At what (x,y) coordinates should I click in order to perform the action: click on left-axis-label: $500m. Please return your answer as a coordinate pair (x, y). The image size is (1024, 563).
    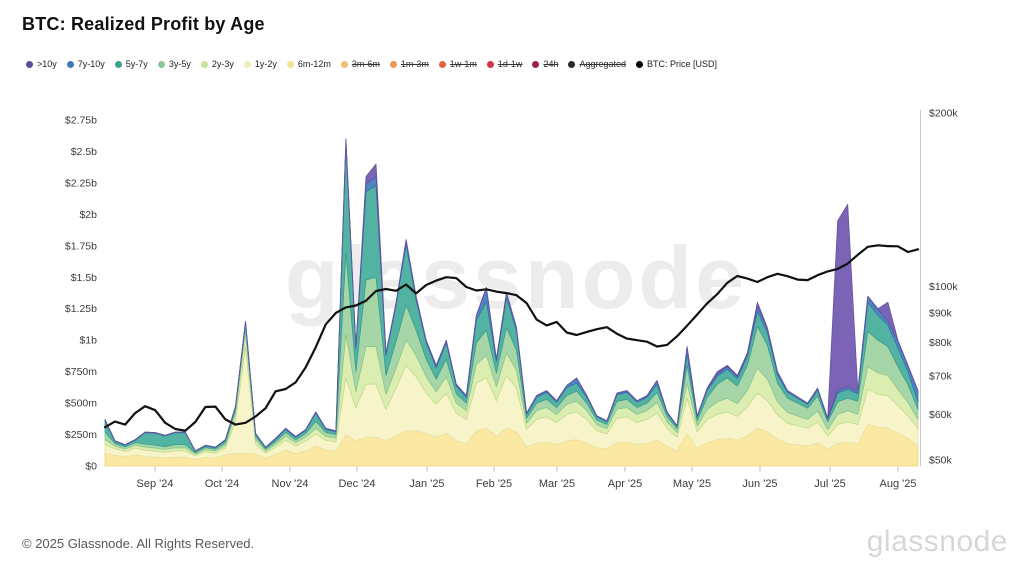
    Looking at the image, I should click on (81, 404).